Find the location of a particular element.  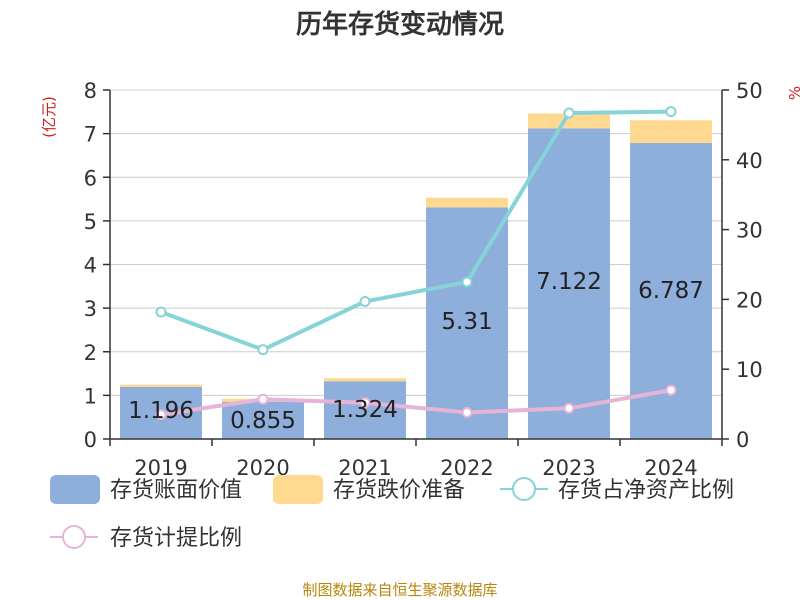

data-label: 1.196 is located at coordinates (161, 411).